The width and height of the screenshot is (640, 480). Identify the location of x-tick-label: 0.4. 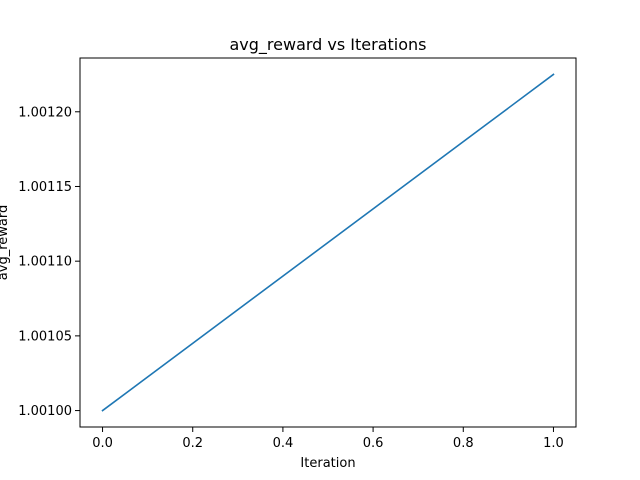
(283, 443).